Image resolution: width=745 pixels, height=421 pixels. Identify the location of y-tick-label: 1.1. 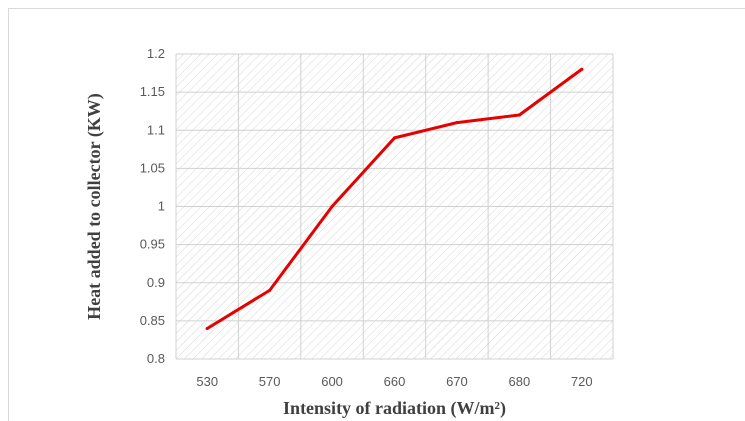
(156, 129).